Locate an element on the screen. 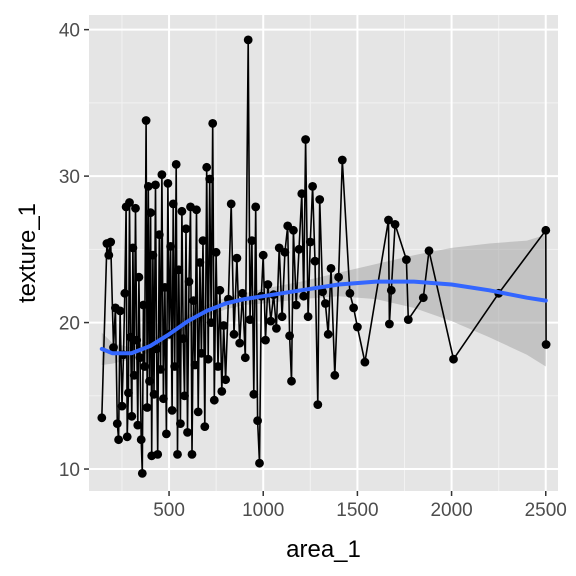  x-axis-title: area_1 is located at coordinates (323, 549).